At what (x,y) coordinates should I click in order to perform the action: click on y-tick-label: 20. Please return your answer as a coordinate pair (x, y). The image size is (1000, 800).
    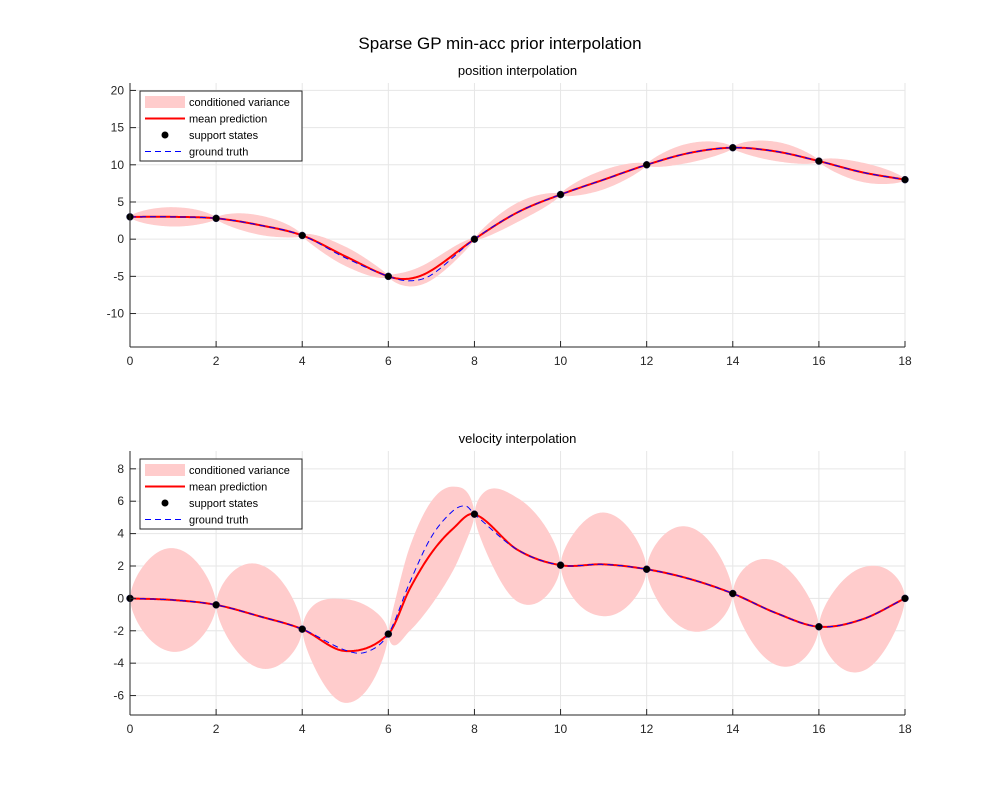
    Looking at the image, I should click on (118, 90).